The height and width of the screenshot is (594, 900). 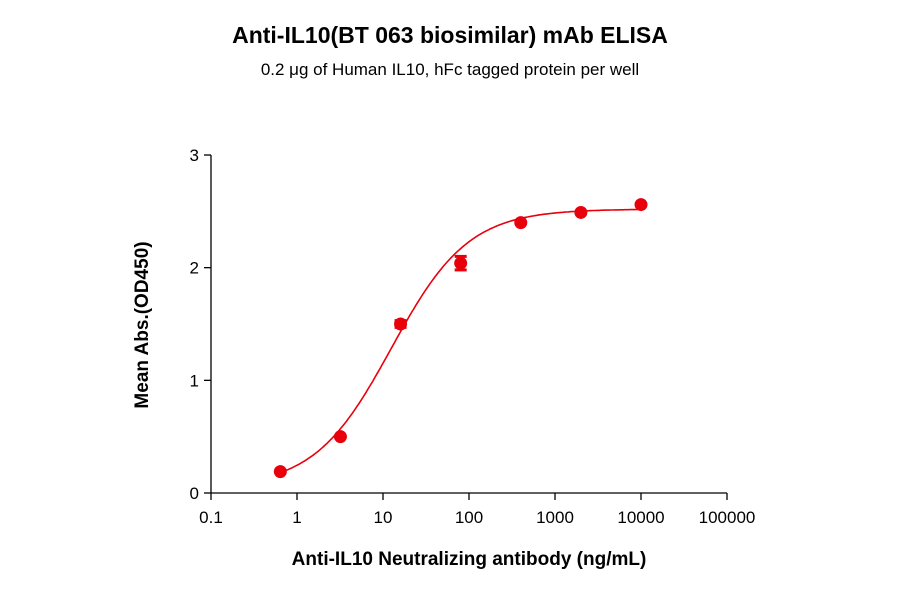 I want to click on x-tick-label: 0.1, so click(x=211, y=517).